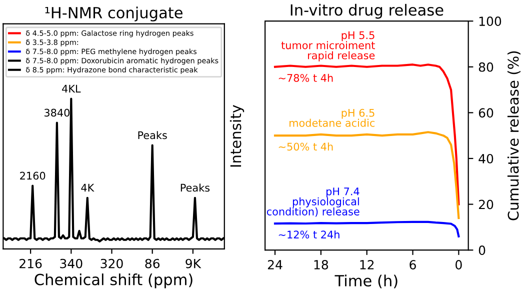  I want to click on y-tick-label: 100, so click(490, 21).